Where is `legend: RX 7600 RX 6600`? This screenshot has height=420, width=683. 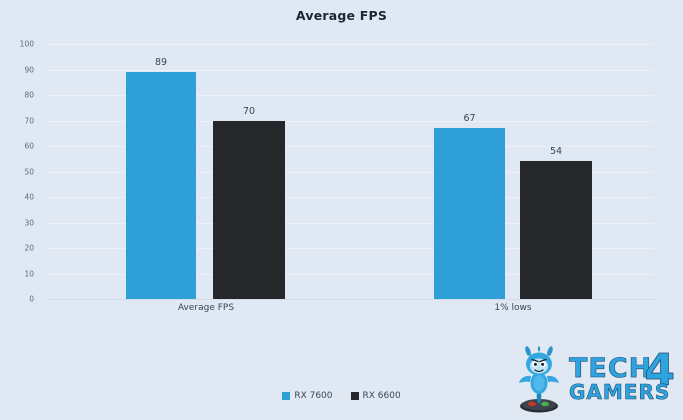
legend: RX 7600 RX 6600 is located at coordinates (341, 396).